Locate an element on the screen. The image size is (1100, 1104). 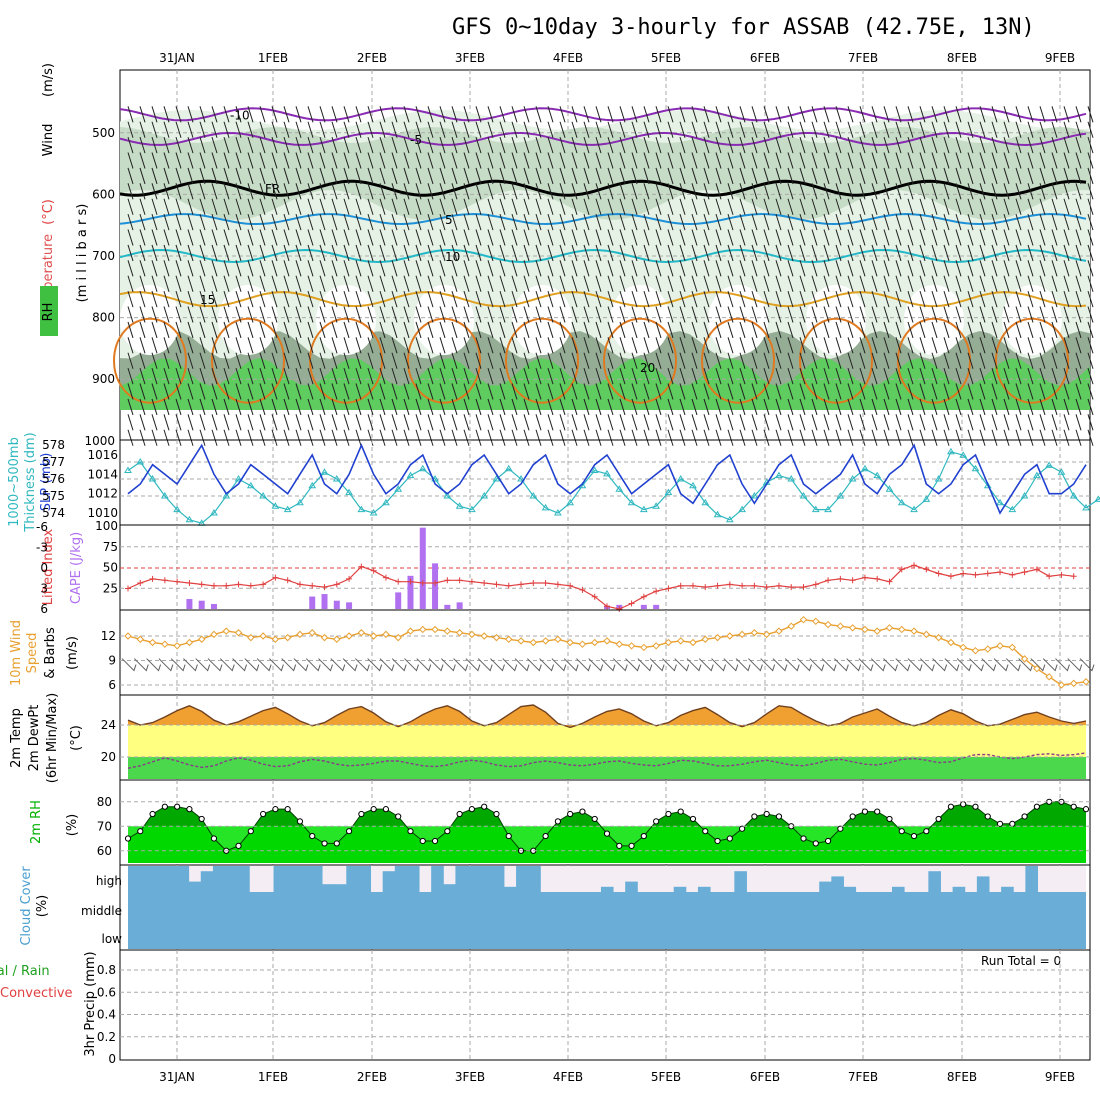
tick-label: 577 is located at coordinates (53, 462).